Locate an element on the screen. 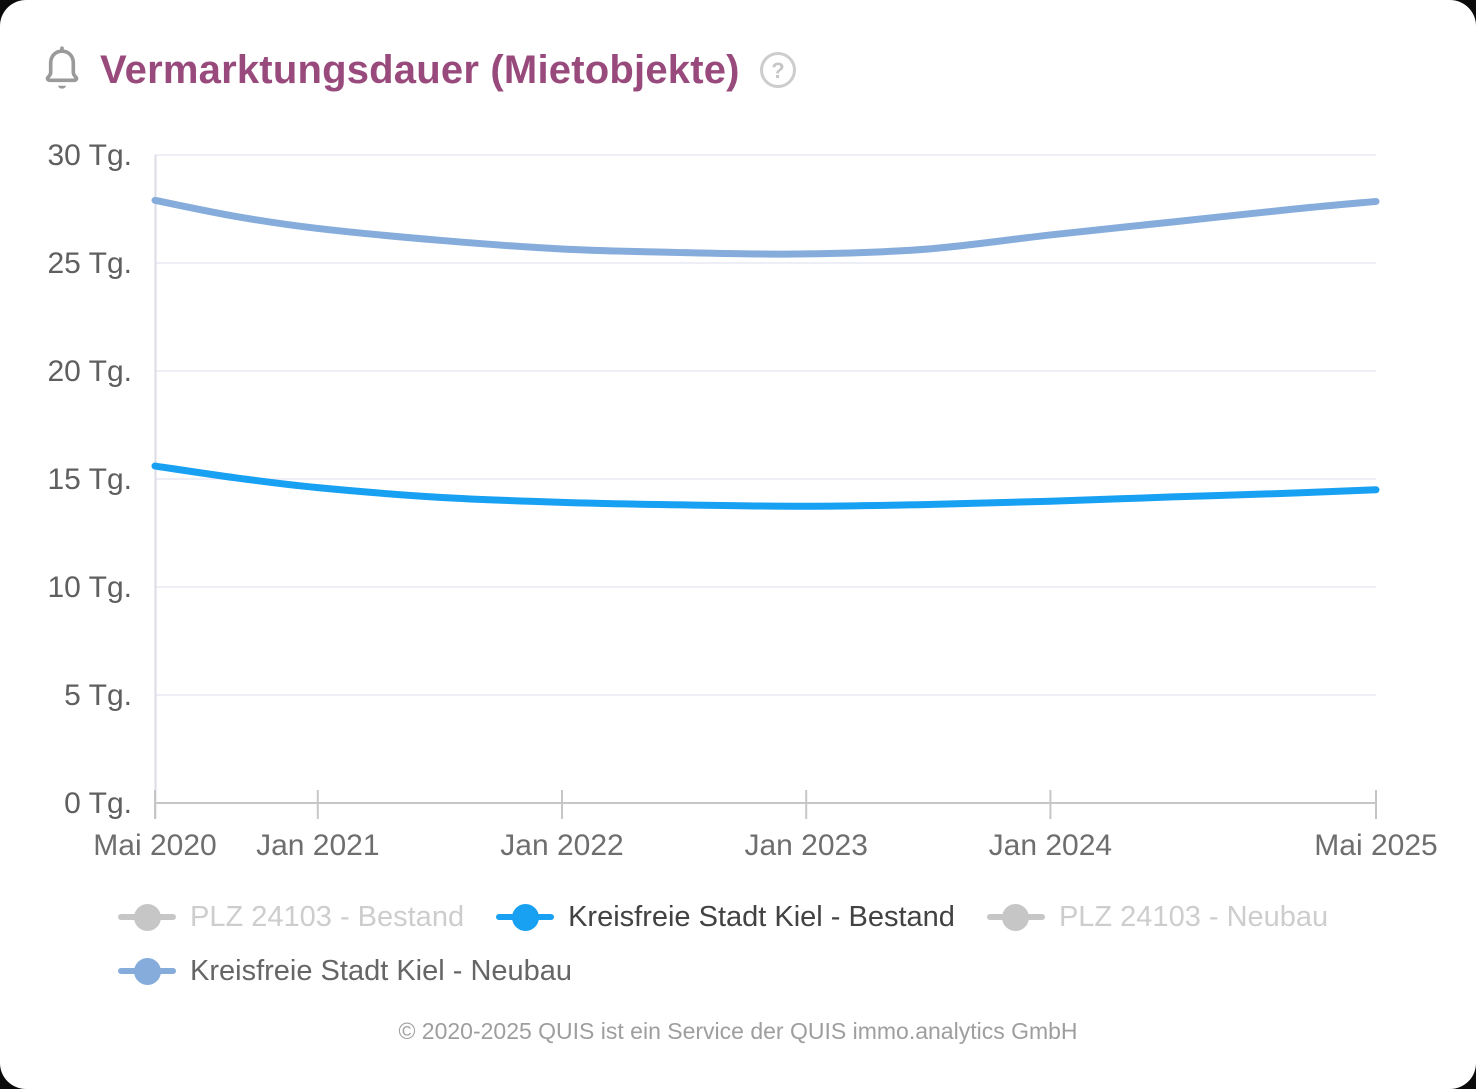 The image size is (1476, 1089). legend-item-plz24103-neubau: PLZ 24103 - Neubau is located at coordinates (1157, 917).